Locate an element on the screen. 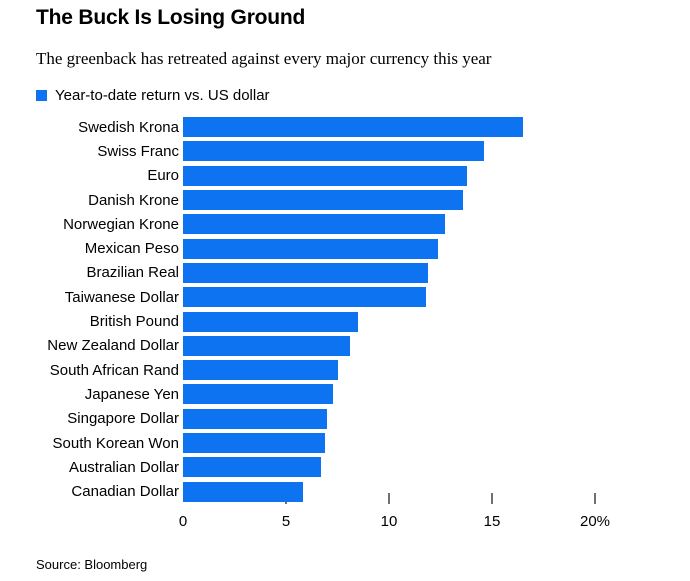 Image resolution: width=690 pixels, height=581 pixels. bar-row: Norwegian Krone is located at coordinates (345, 224).